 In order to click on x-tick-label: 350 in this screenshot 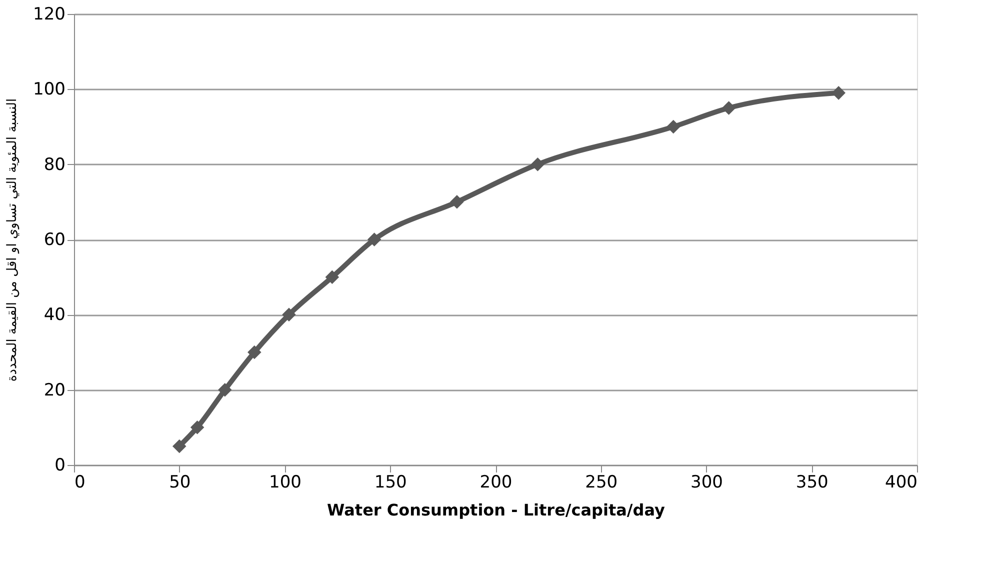, I will do `click(812, 482)`.